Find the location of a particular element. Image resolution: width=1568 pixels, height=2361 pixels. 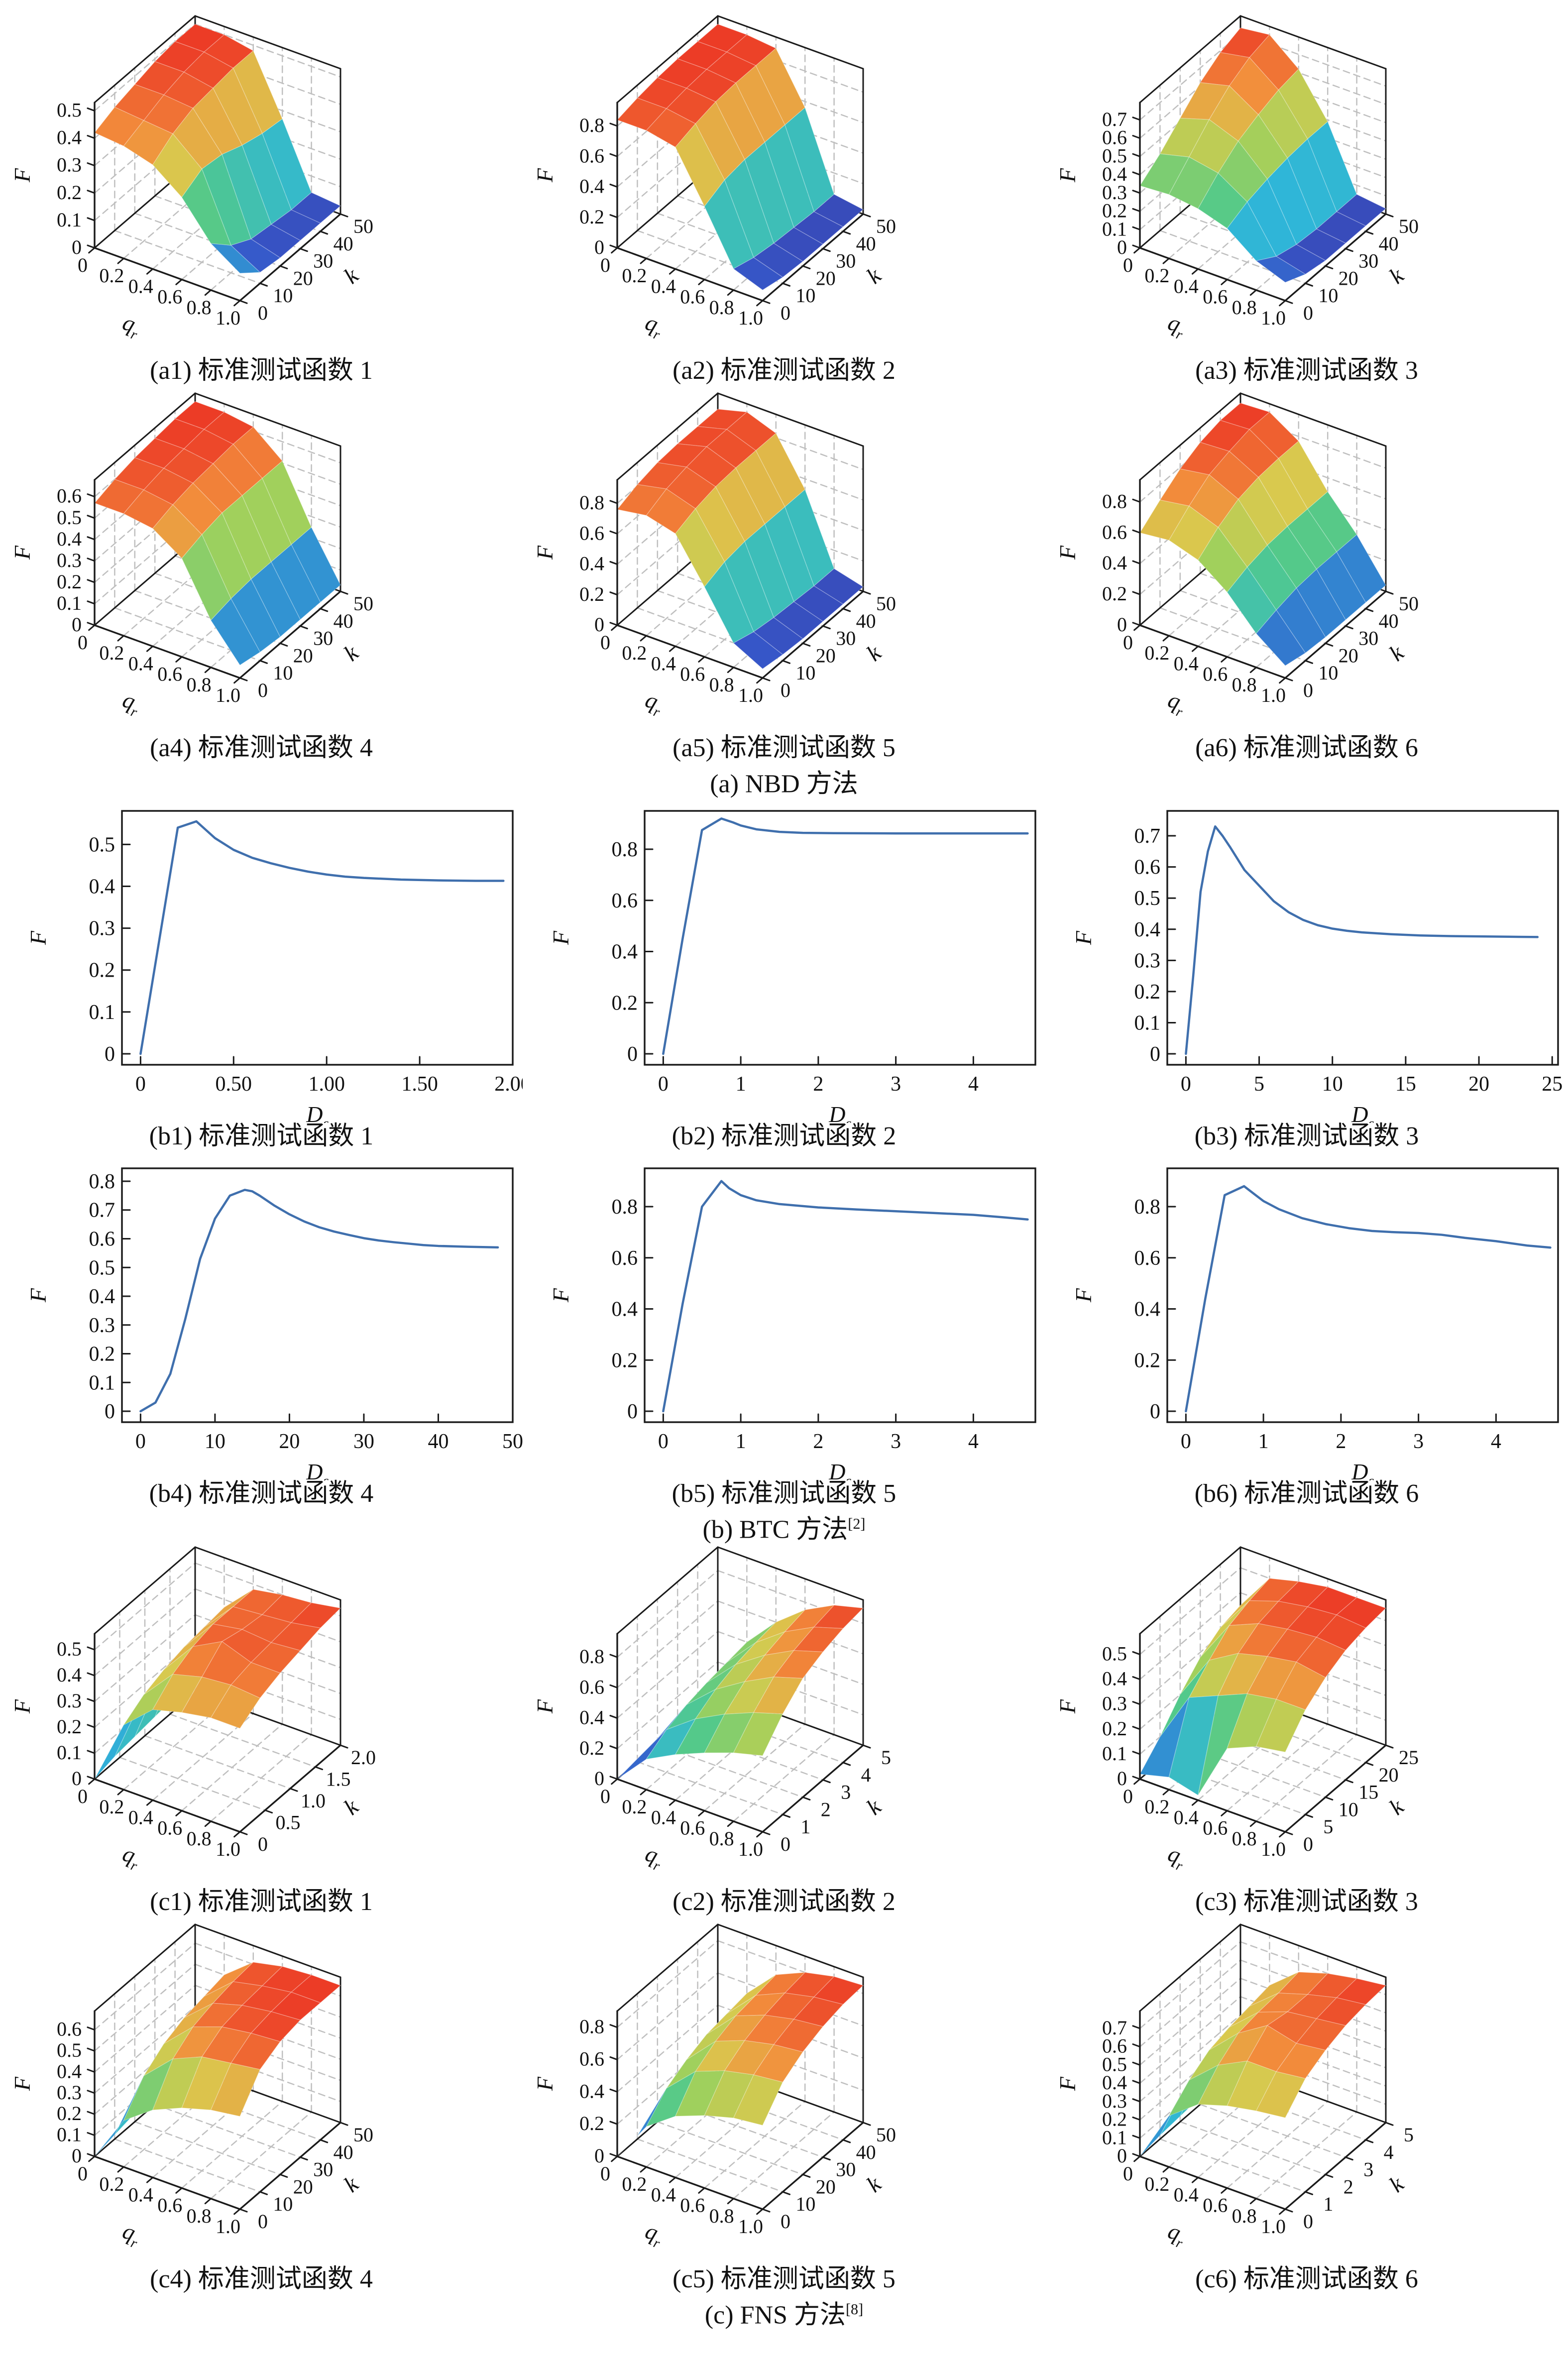

svg-text: 20 is located at coordinates (826, 2186).